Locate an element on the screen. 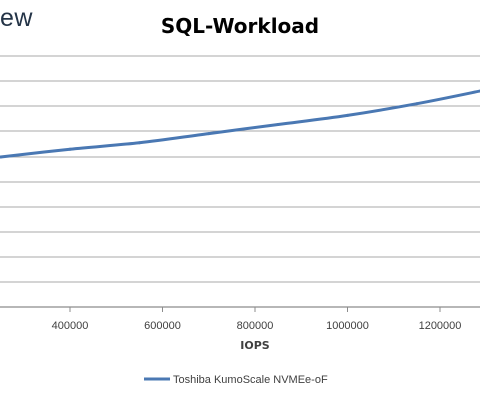 This screenshot has width=480, height=401. x-tick-label: 1000000 is located at coordinates (347, 326).